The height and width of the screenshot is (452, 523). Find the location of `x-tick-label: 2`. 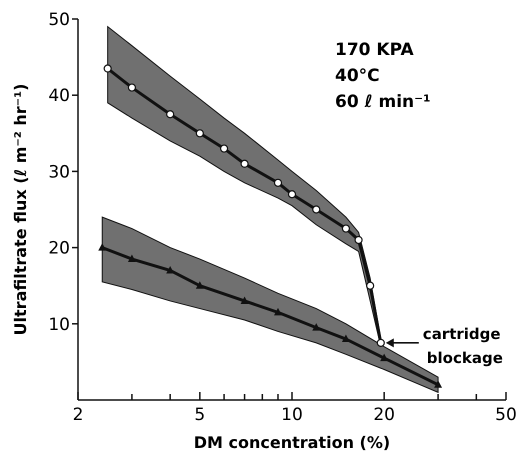

x-tick-label: 2 is located at coordinates (78, 415).